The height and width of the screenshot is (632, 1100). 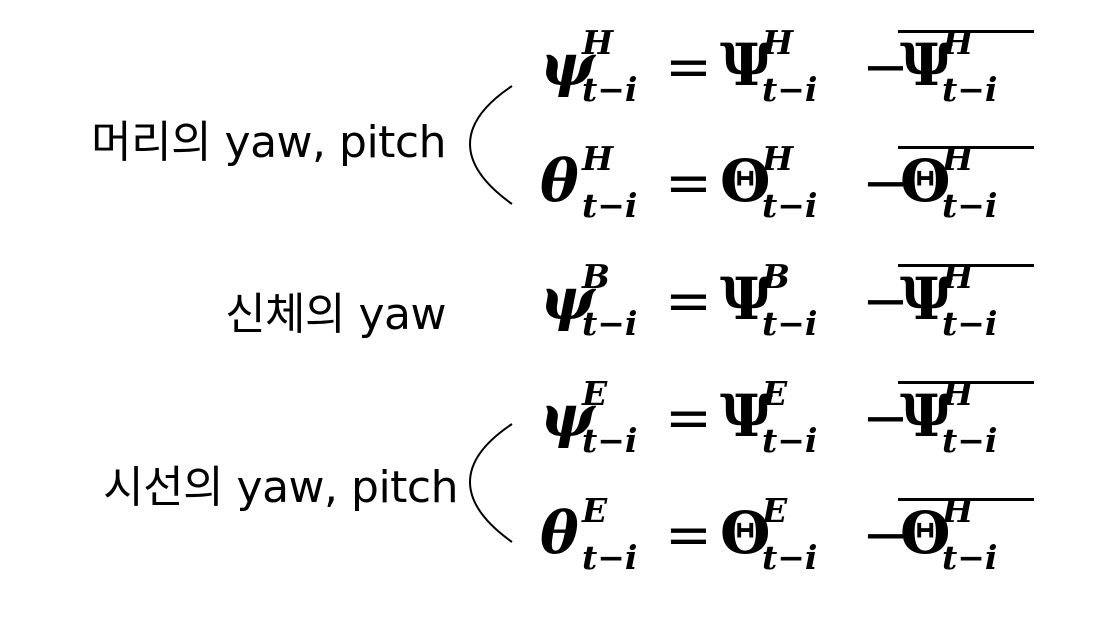 What do you see at coordinates (776, 276) in the screenshot?
I see `rhs-superscript: B` at bounding box center [776, 276].